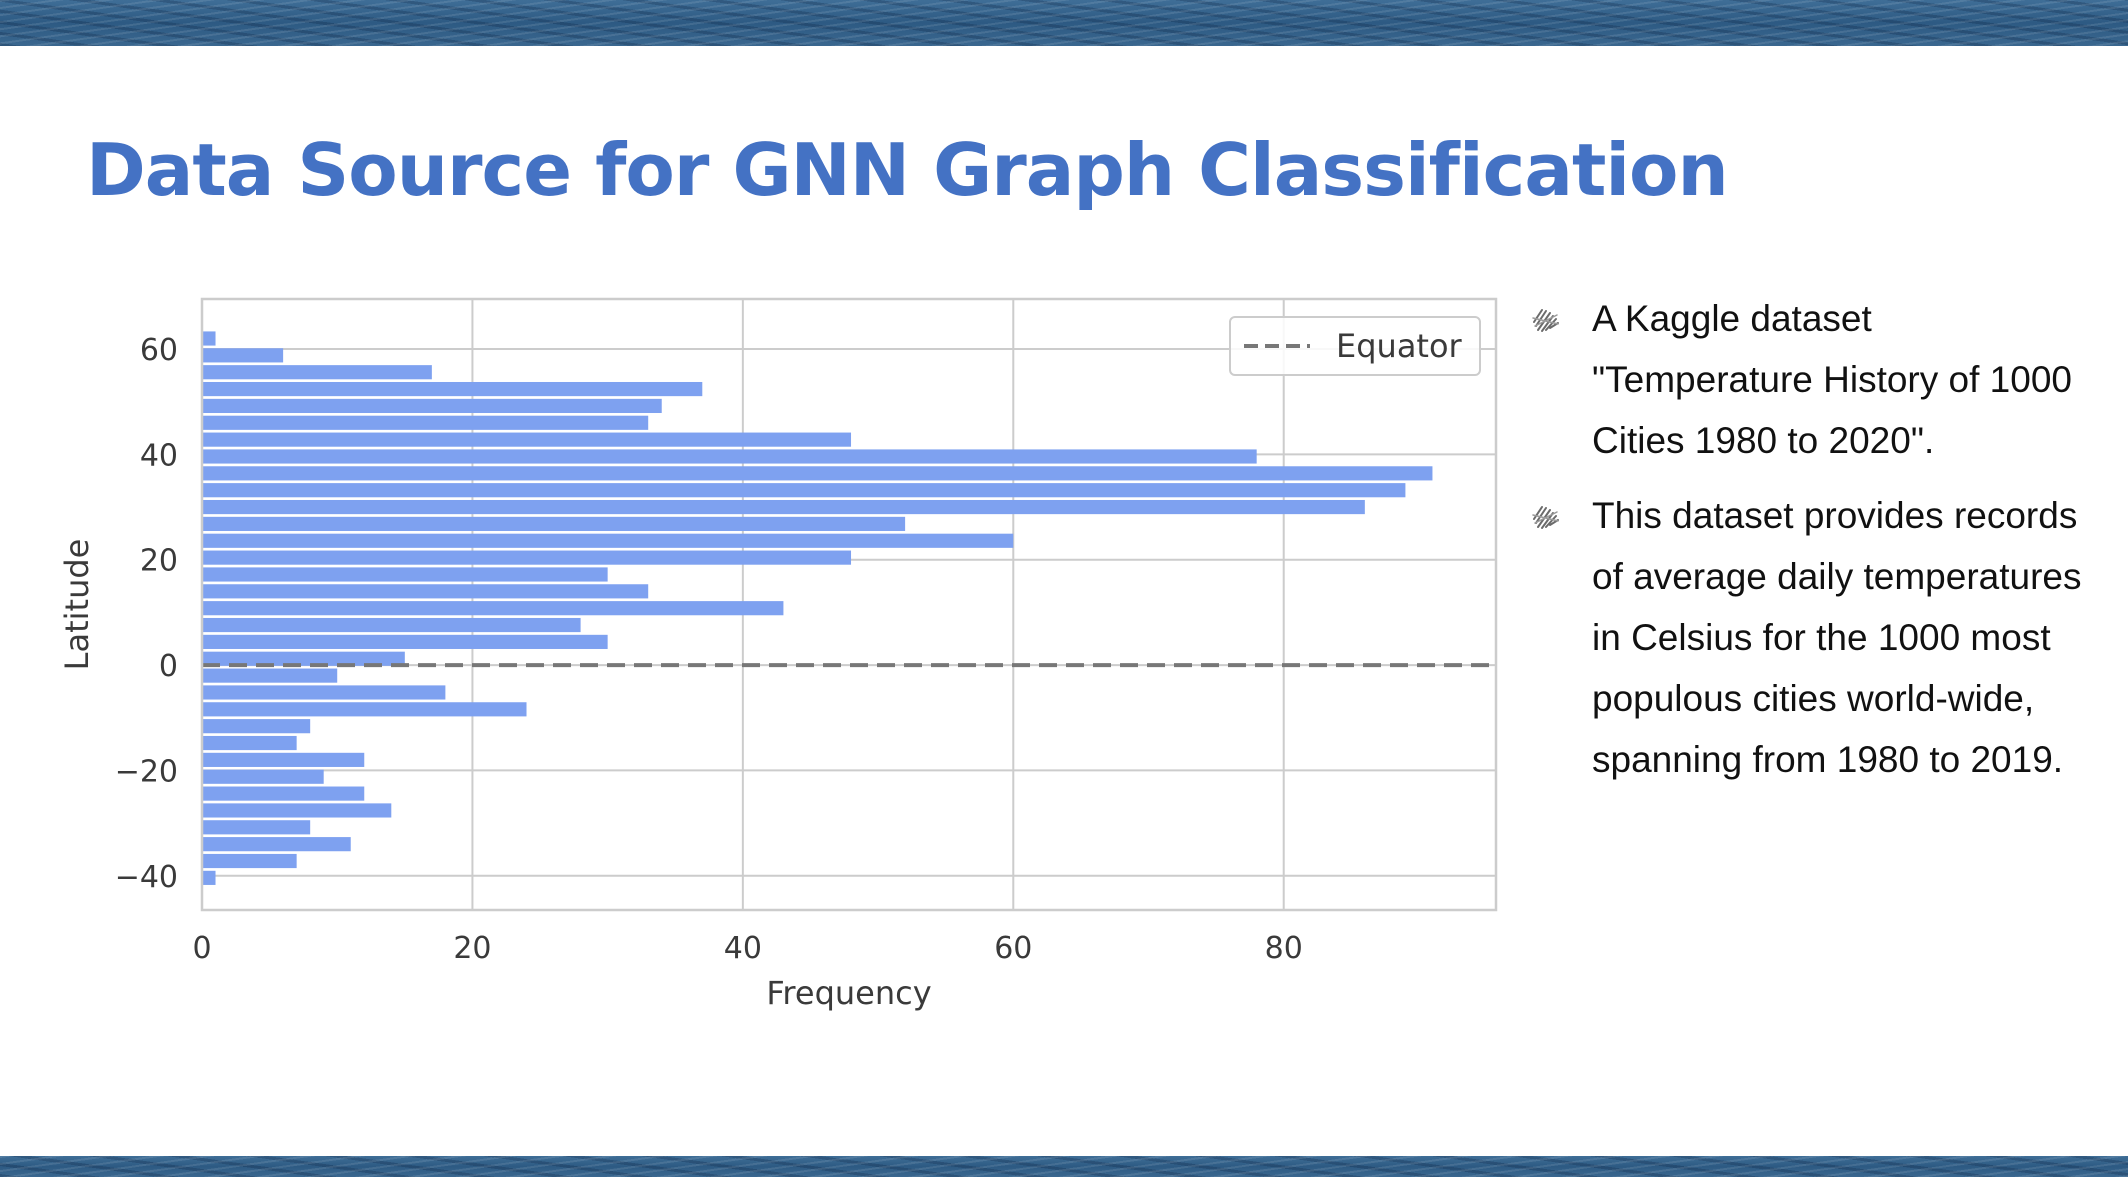 The width and height of the screenshot is (2128, 1177). What do you see at coordinates (907, 170) in the screenshot?
I see `slide-title: Data Source for GNN Graph Classification` at bounding box center [907, 170].